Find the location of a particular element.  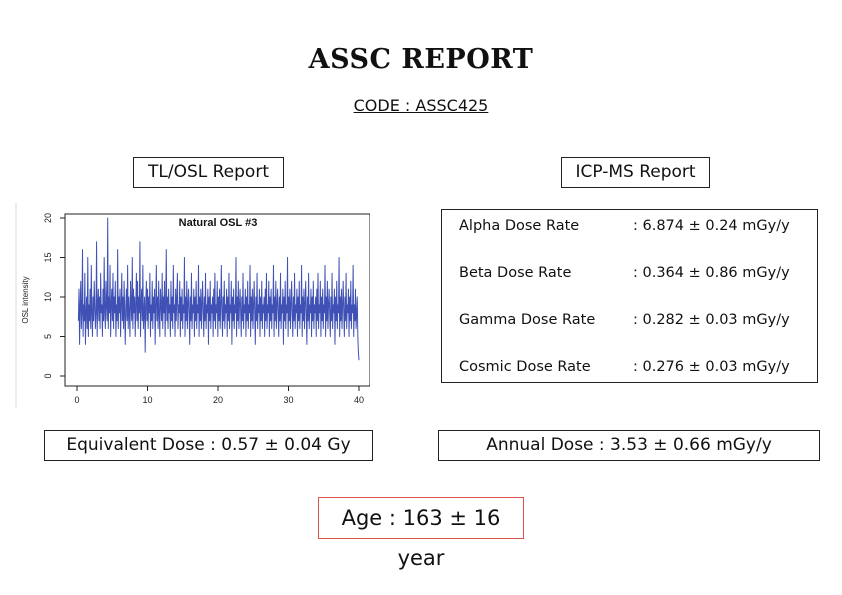

gamma-dose-label: Gamma Dose Rate is located at coordinates (527, 320).